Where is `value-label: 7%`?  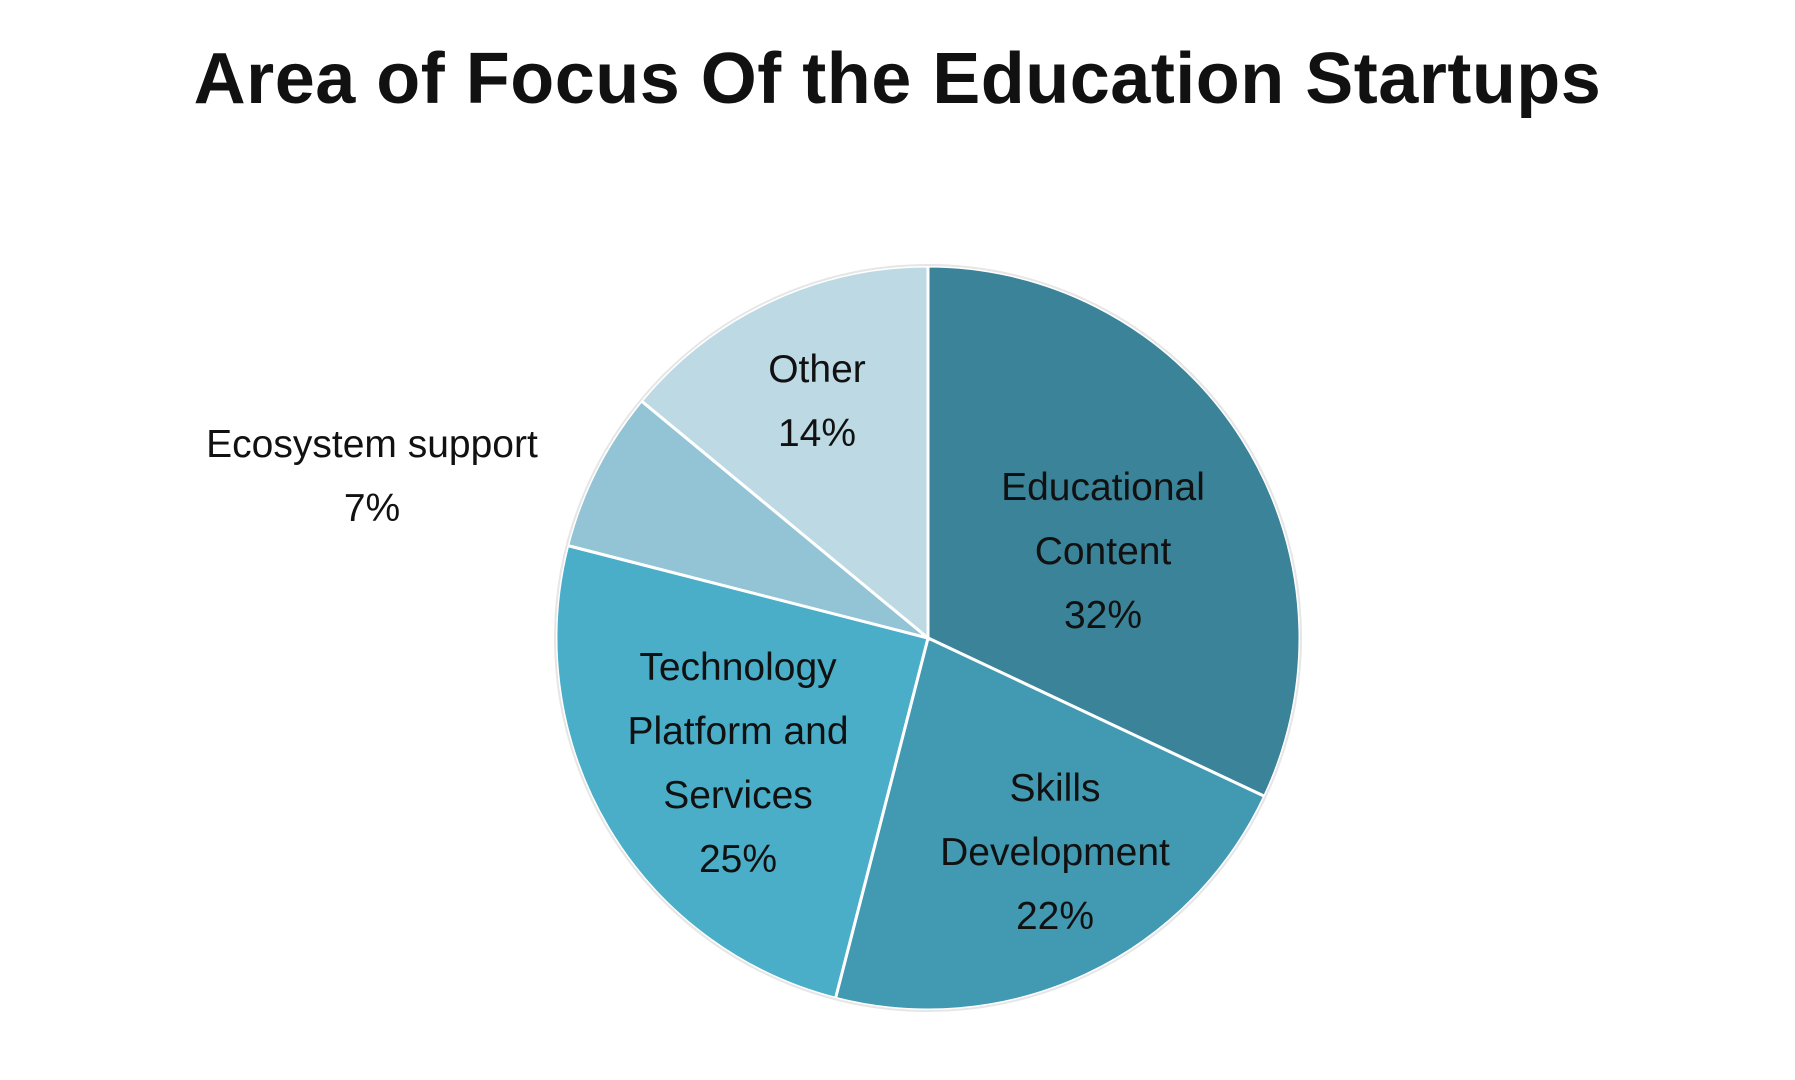
value-label: 7% is located at coordinates (372, 508).